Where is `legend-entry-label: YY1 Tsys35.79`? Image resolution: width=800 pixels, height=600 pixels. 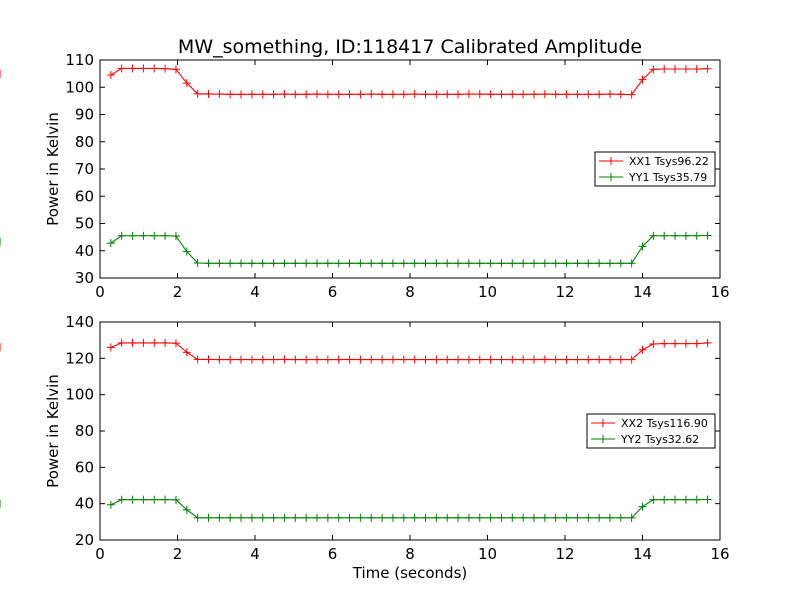
legend-entry-label: YY1 Tsys35.79 is located at coordinates (667, 177).